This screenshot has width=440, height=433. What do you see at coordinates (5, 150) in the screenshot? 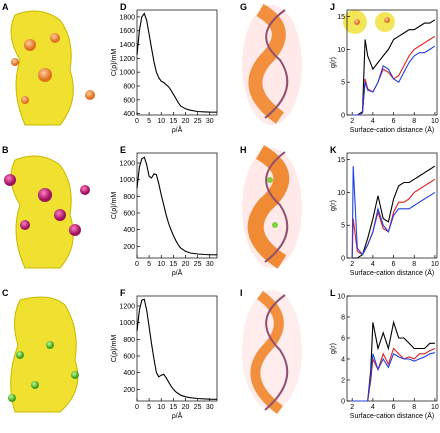
I see `panel-label: B` at bounding box center [5, 150].